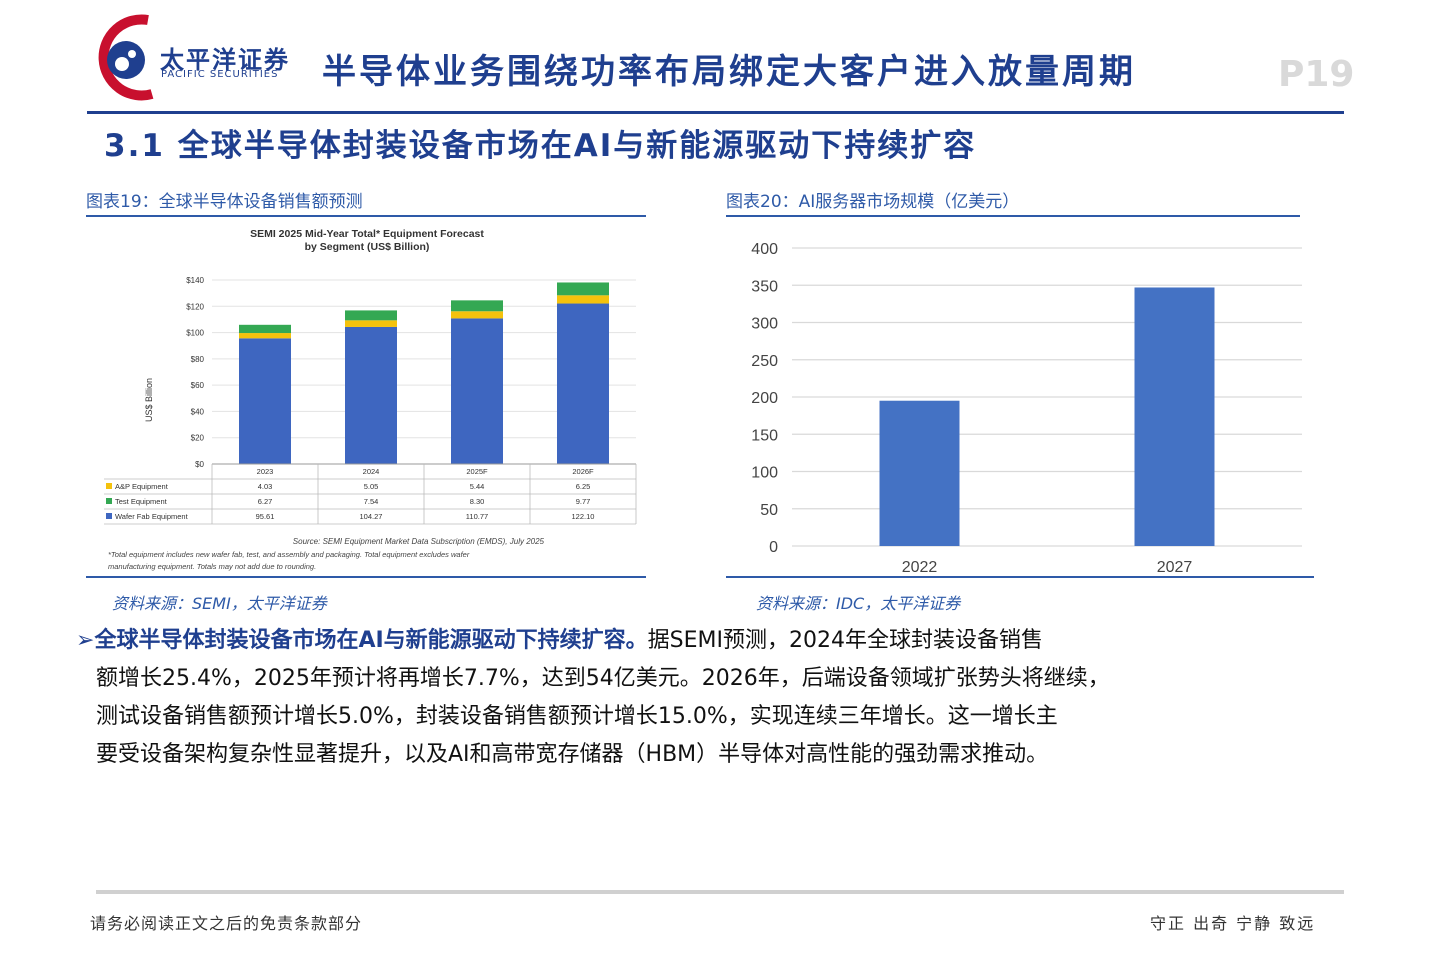  I want to click on page-number: P19, so click(1316, 74).